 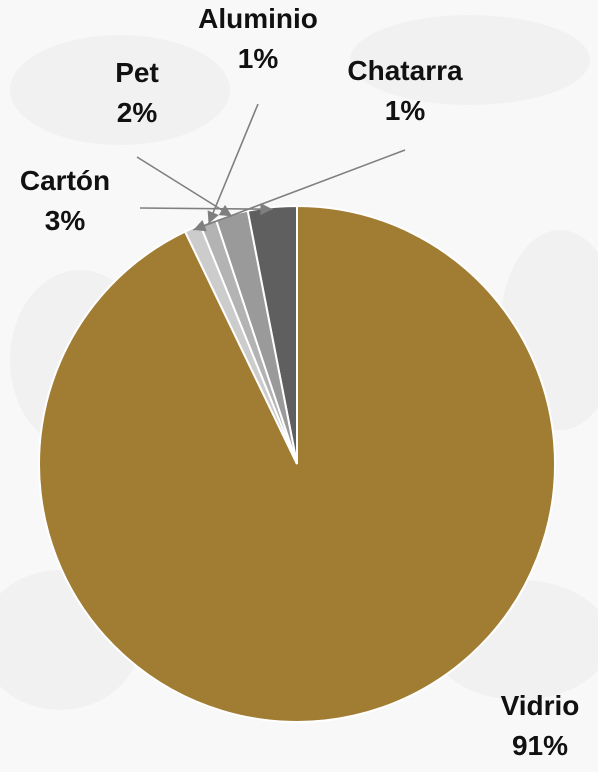 What do you see at coordinates (137, 112) in the screenshot?
I see `value-label-pet: 2%` at bounding box center [137, 112].